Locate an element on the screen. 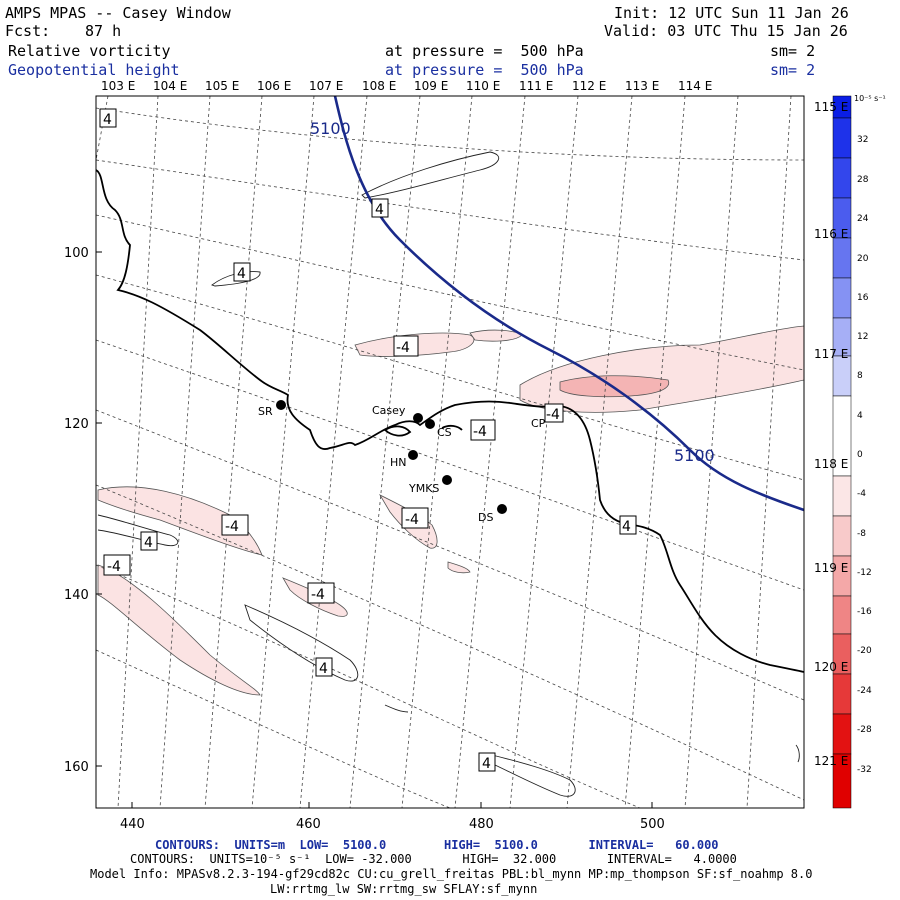 This screenshot has width=900, height=900. top-lon-106: 106 E is located at coordinates (274, 86).